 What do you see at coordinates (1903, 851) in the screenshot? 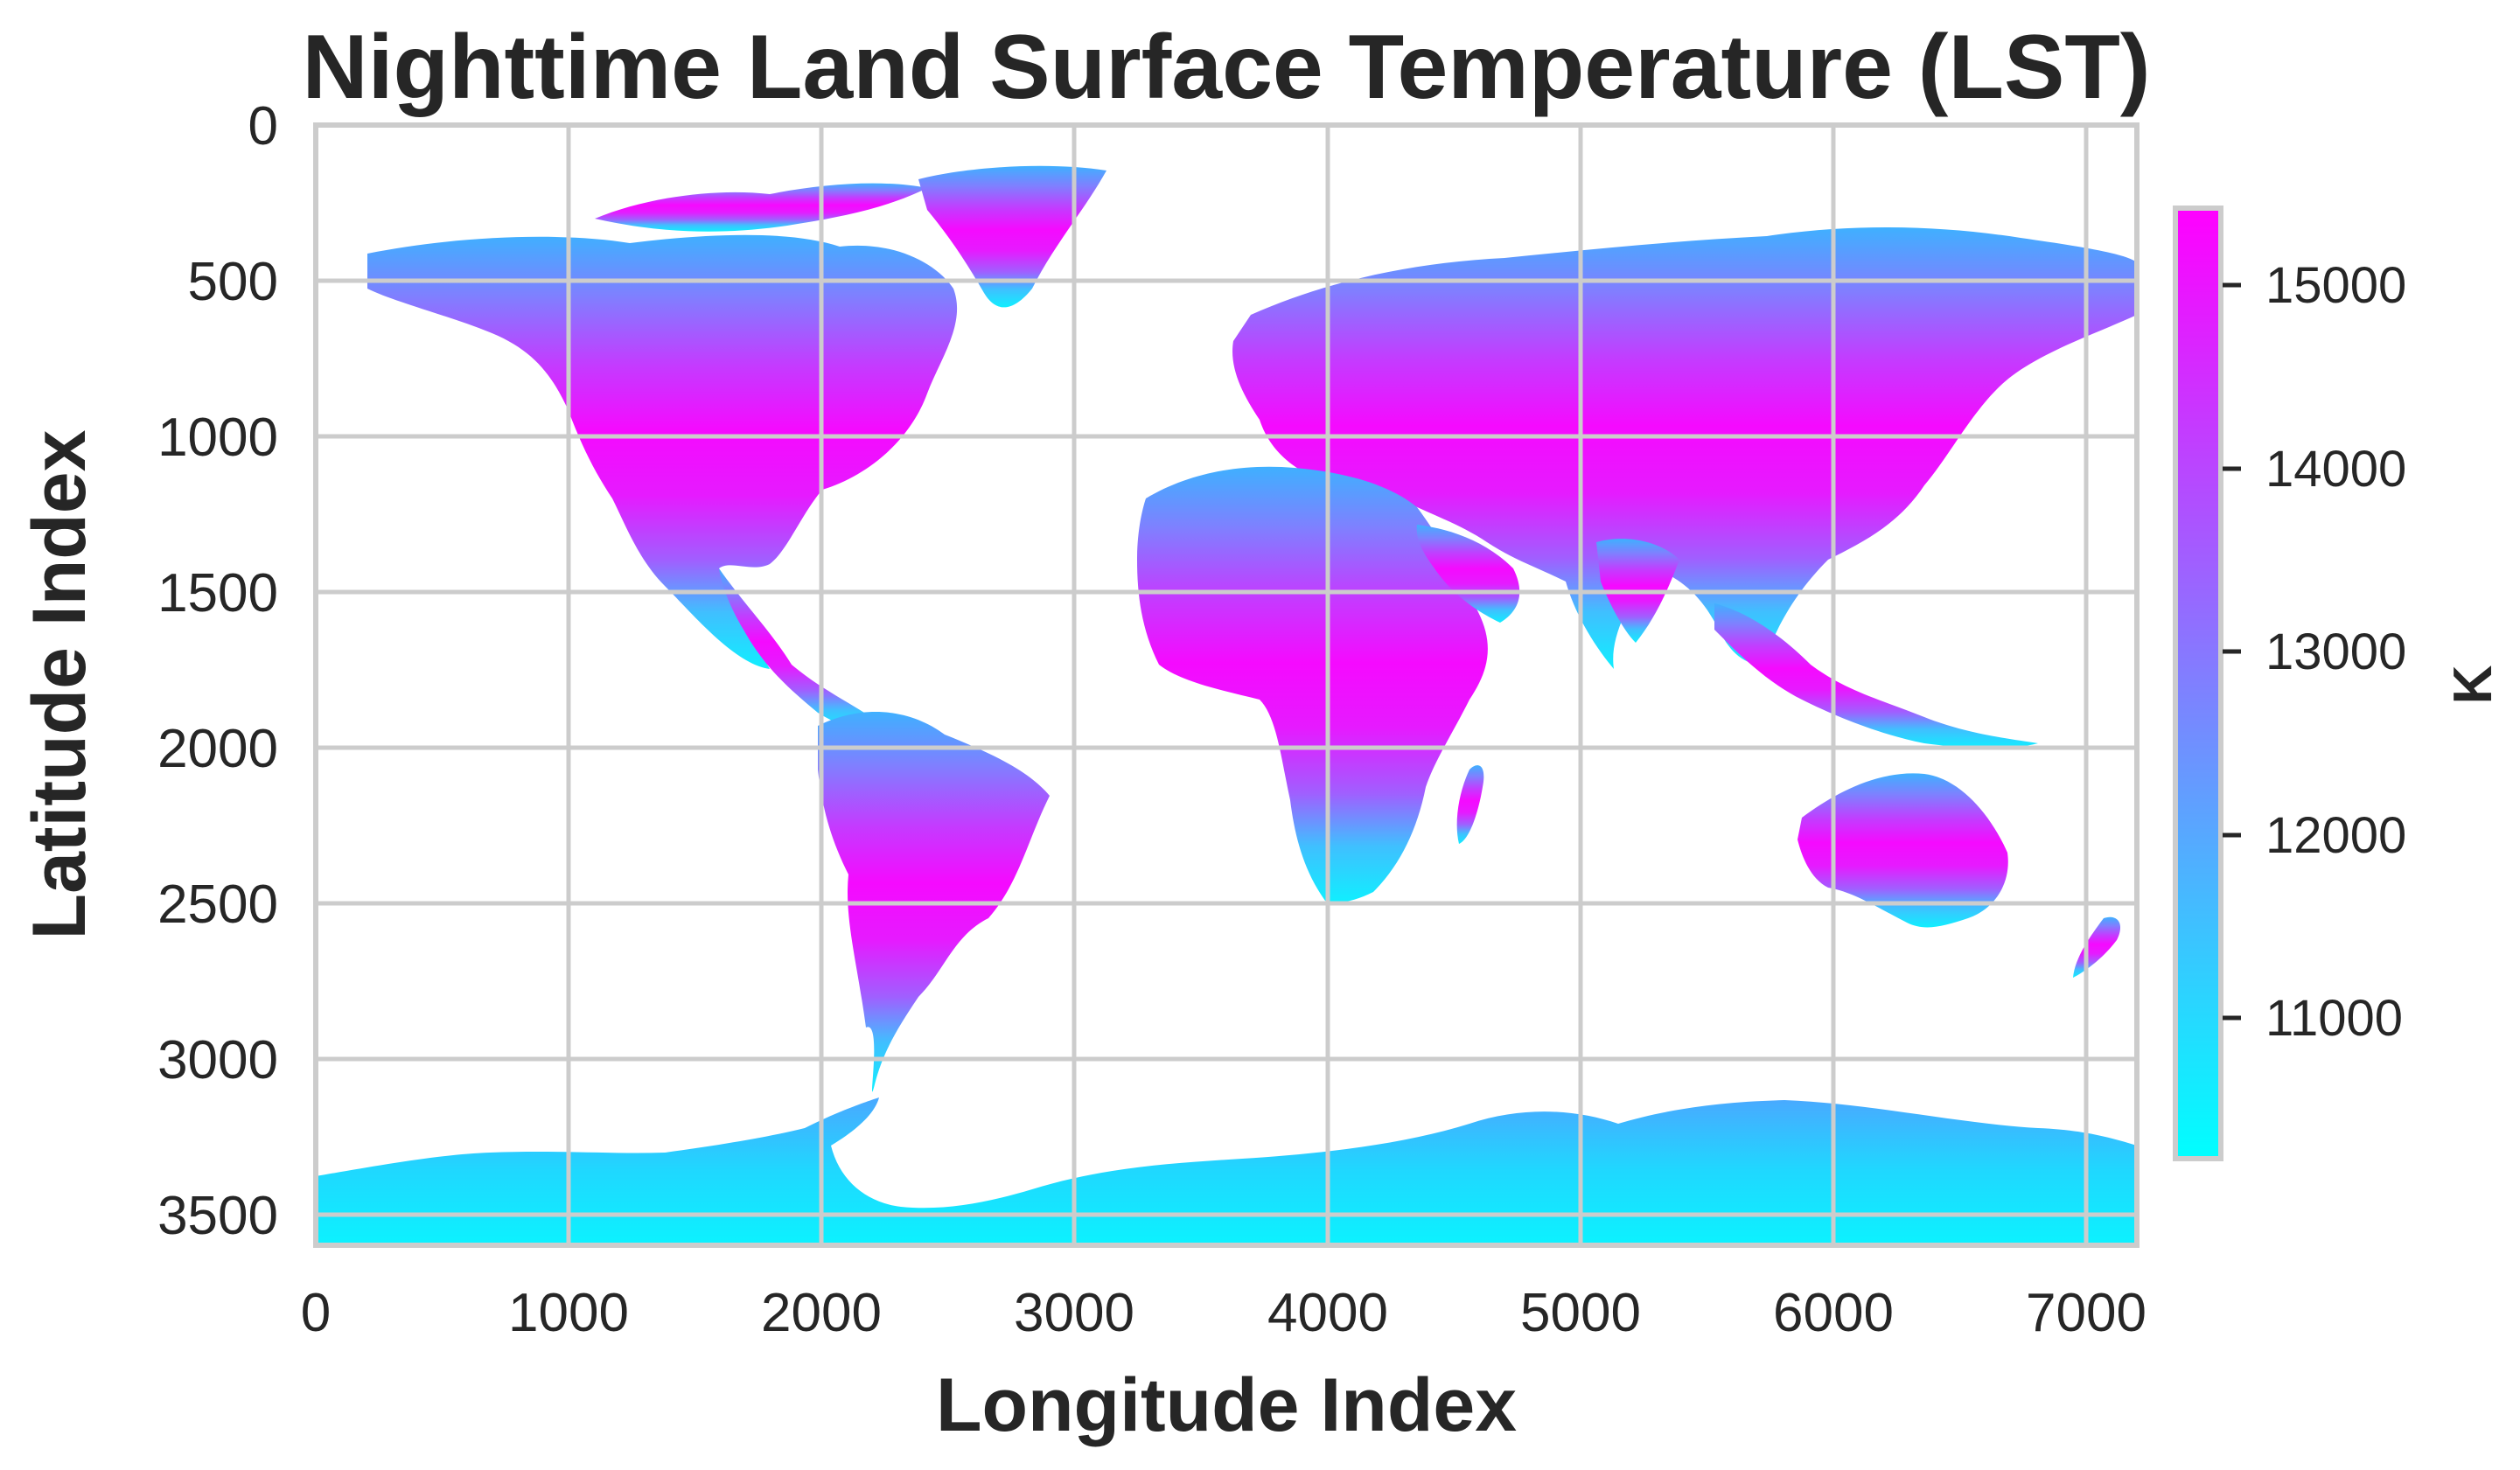
I see `landmass-australia` at bounding box center [1903, 851].